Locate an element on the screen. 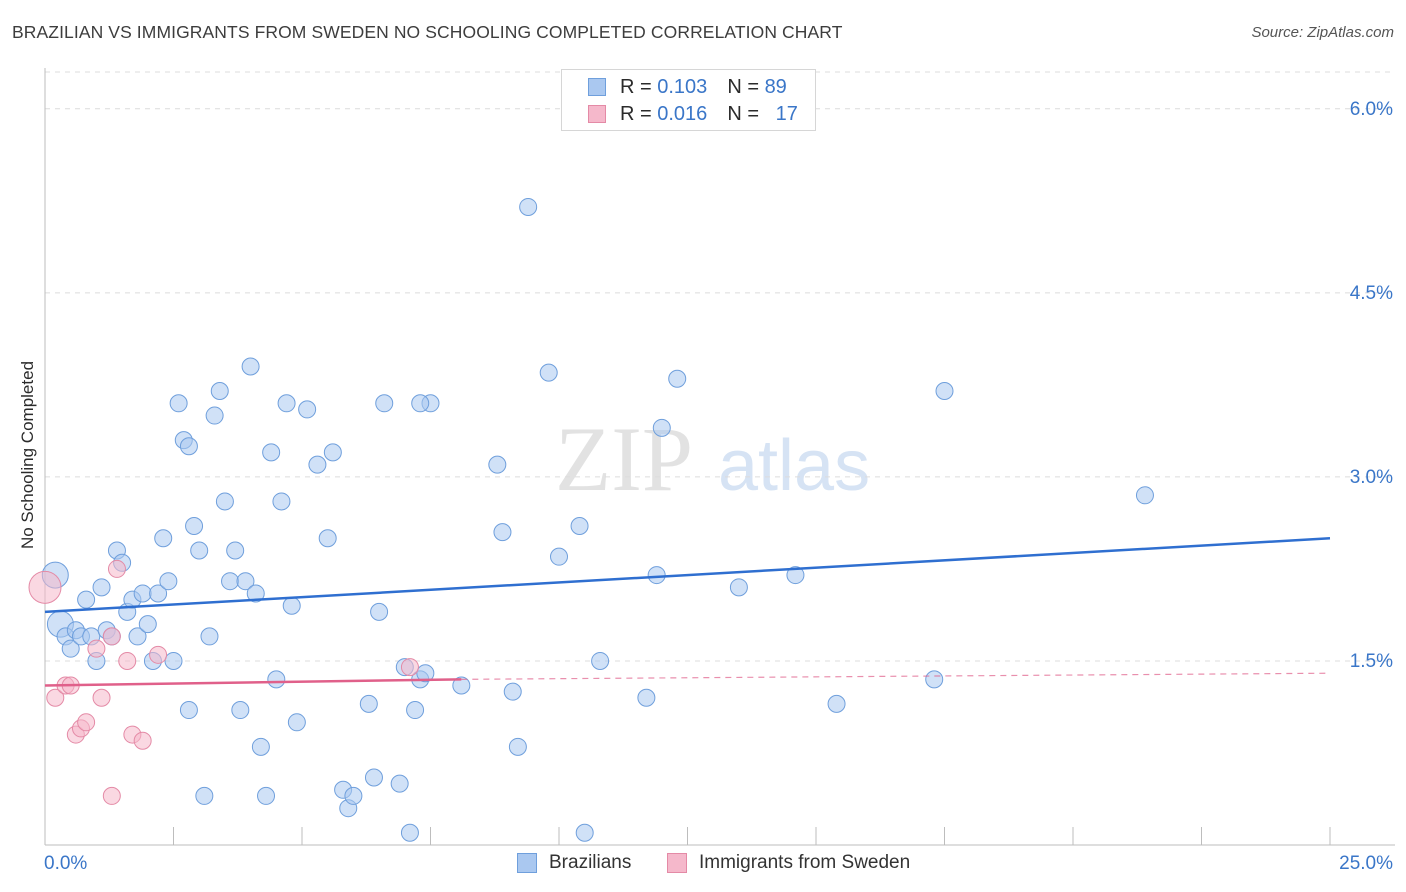 The width and height of the screenshot is (1406, 892). watermark-zip: ZIP is located at coordinates (624, 459).